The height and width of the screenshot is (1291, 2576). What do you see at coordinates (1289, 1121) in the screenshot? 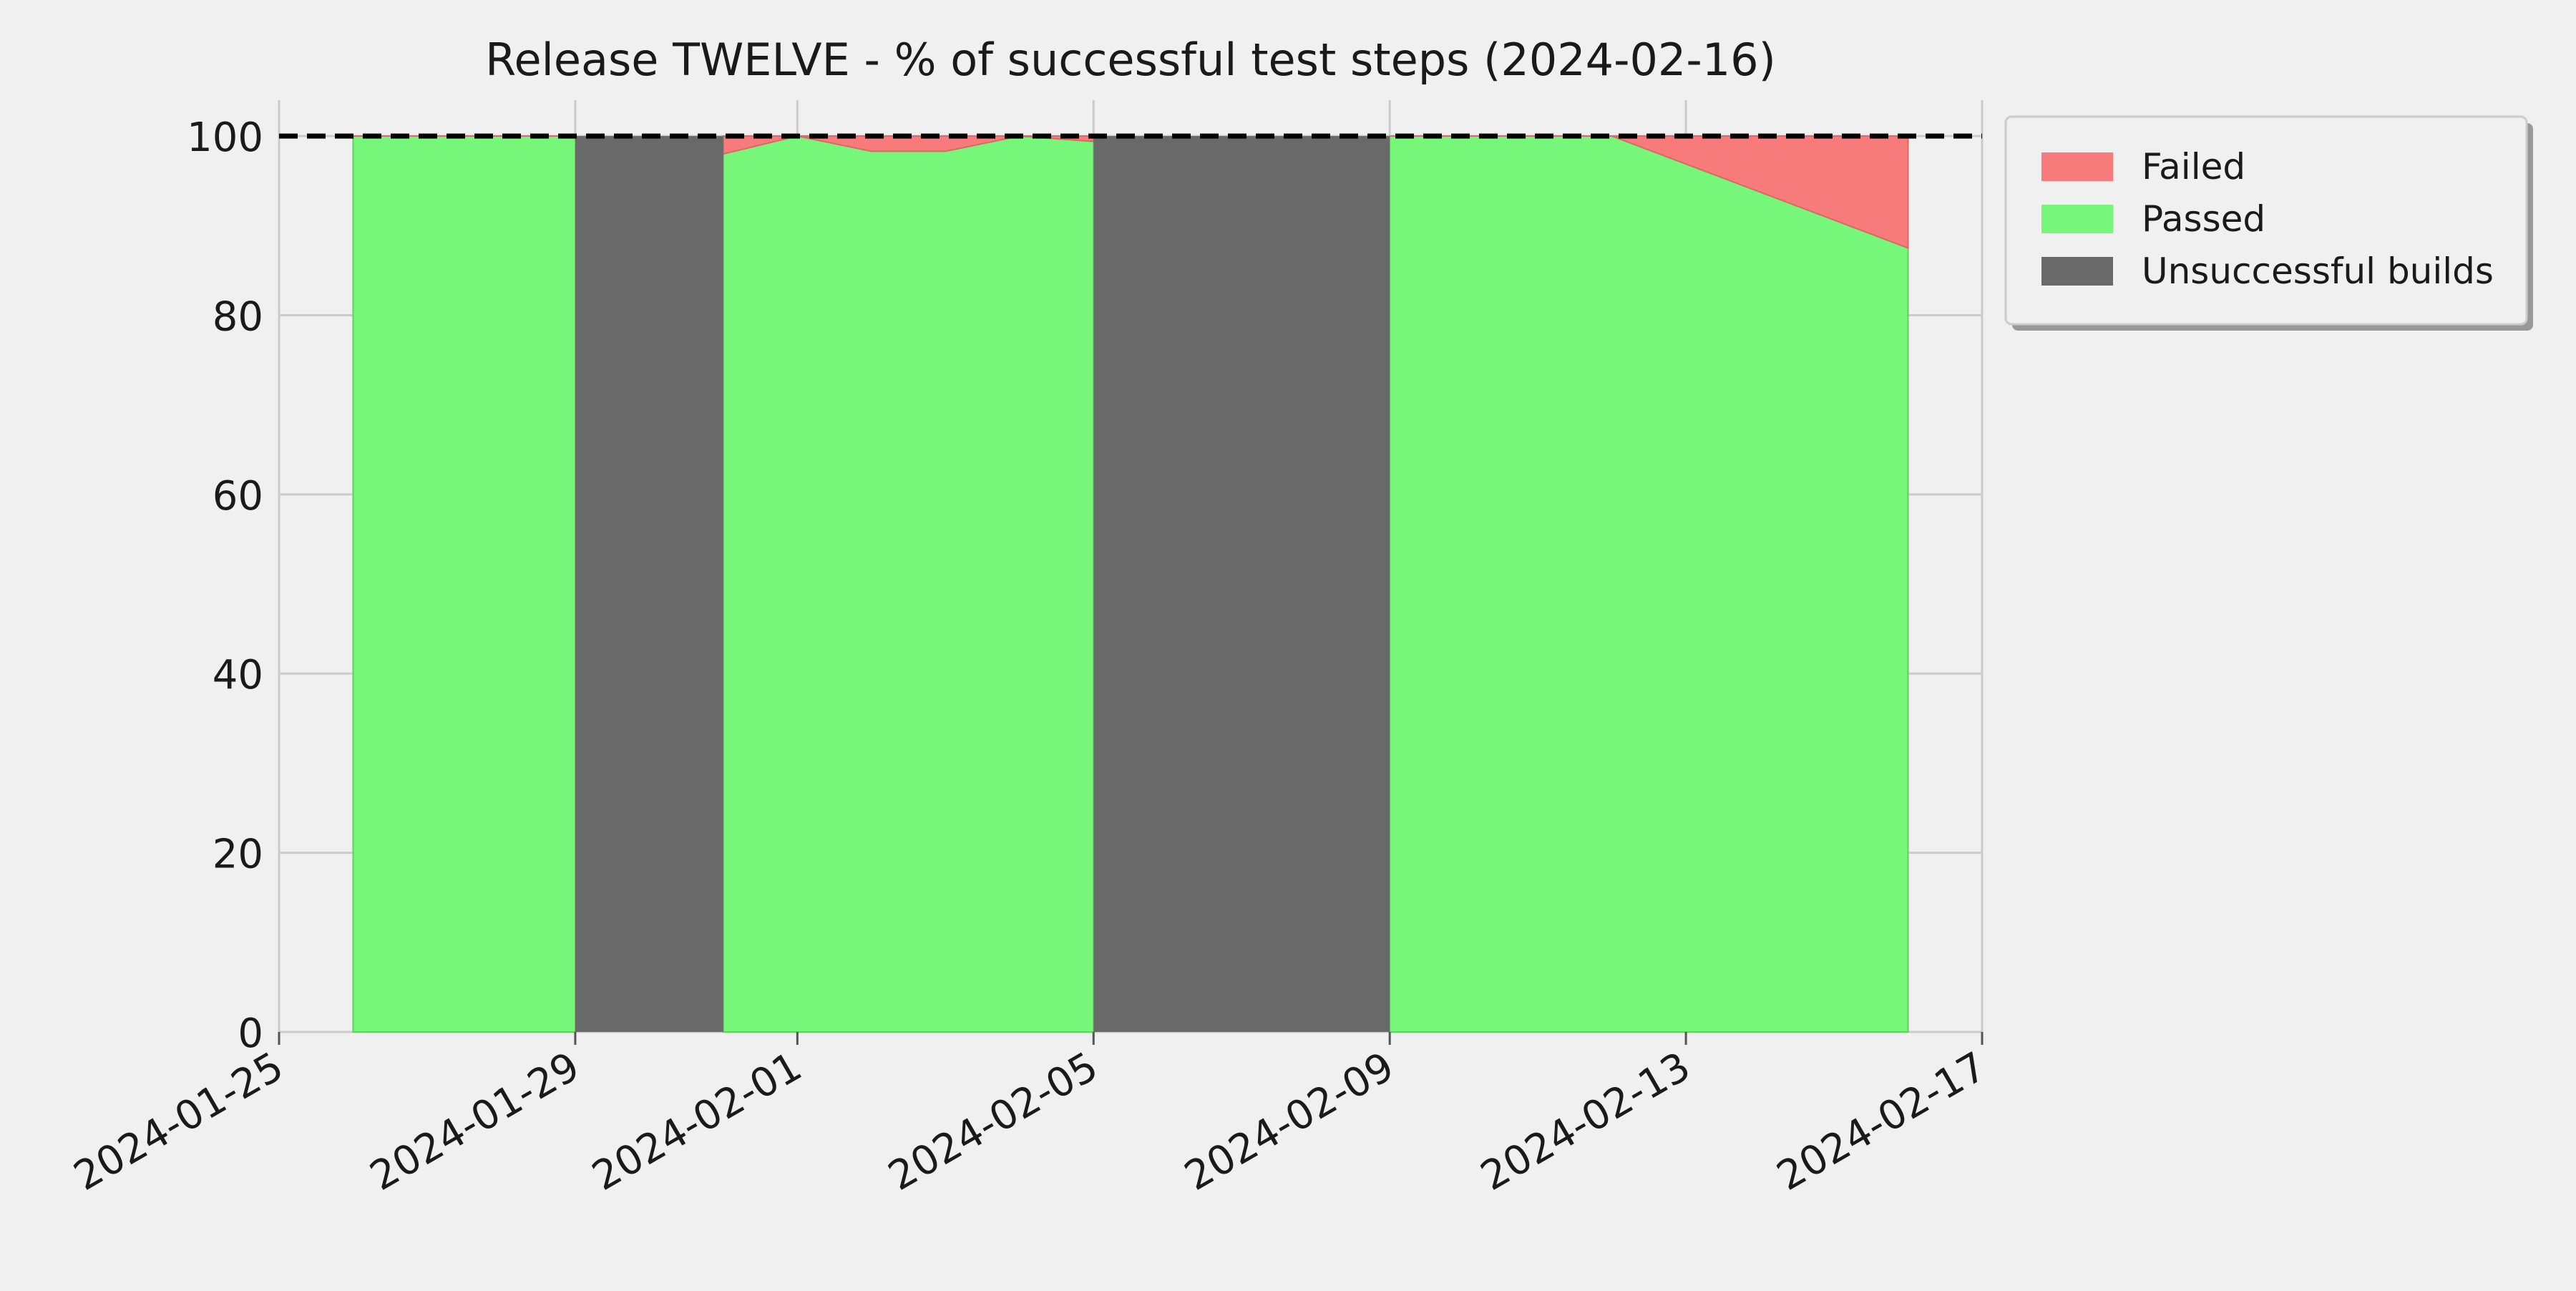
I see `x-tick-label: 2024-02-09` at bounding box center [1289, 1121].